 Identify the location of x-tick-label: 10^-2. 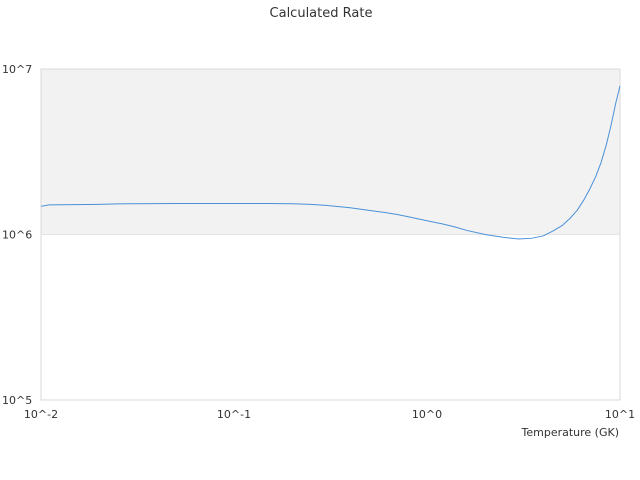
(41, 414).